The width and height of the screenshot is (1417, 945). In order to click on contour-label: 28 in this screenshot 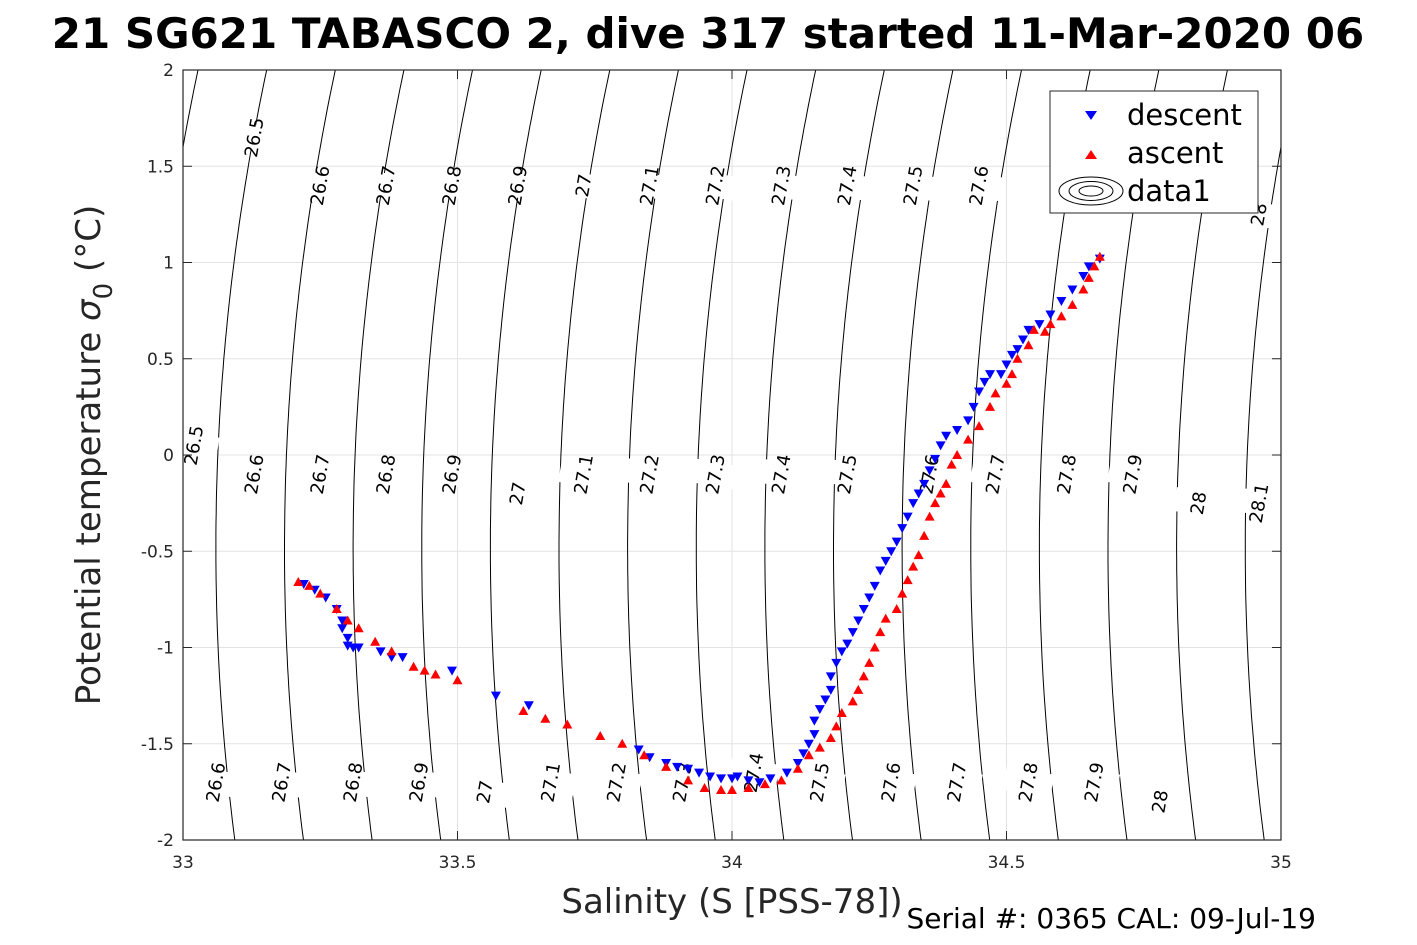, I will do `click(1160, 801)`.